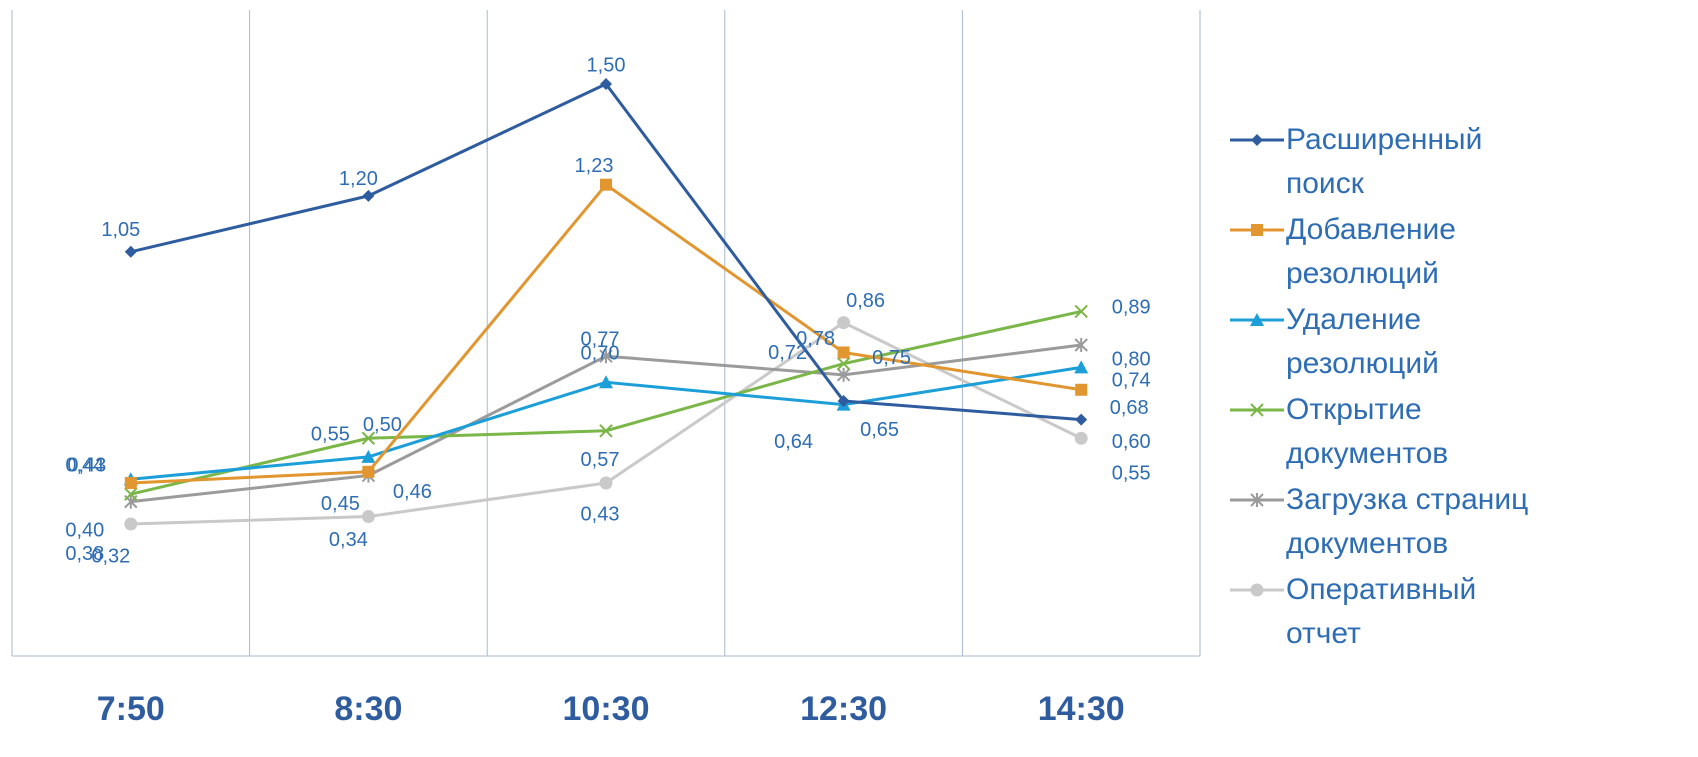 This screenshot has height=757, width=1698. What do you see at coordinates (1384, 161) in the screenshot?
I see `legend-label: Расширенный поиск` at bounding box center [1384, 161].